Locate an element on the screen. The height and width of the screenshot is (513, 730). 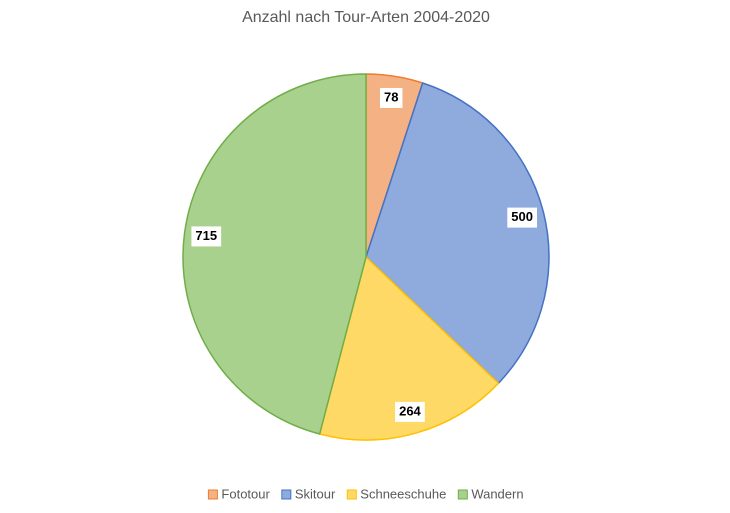
data-label: 264 is located at coordinates (410, 411).